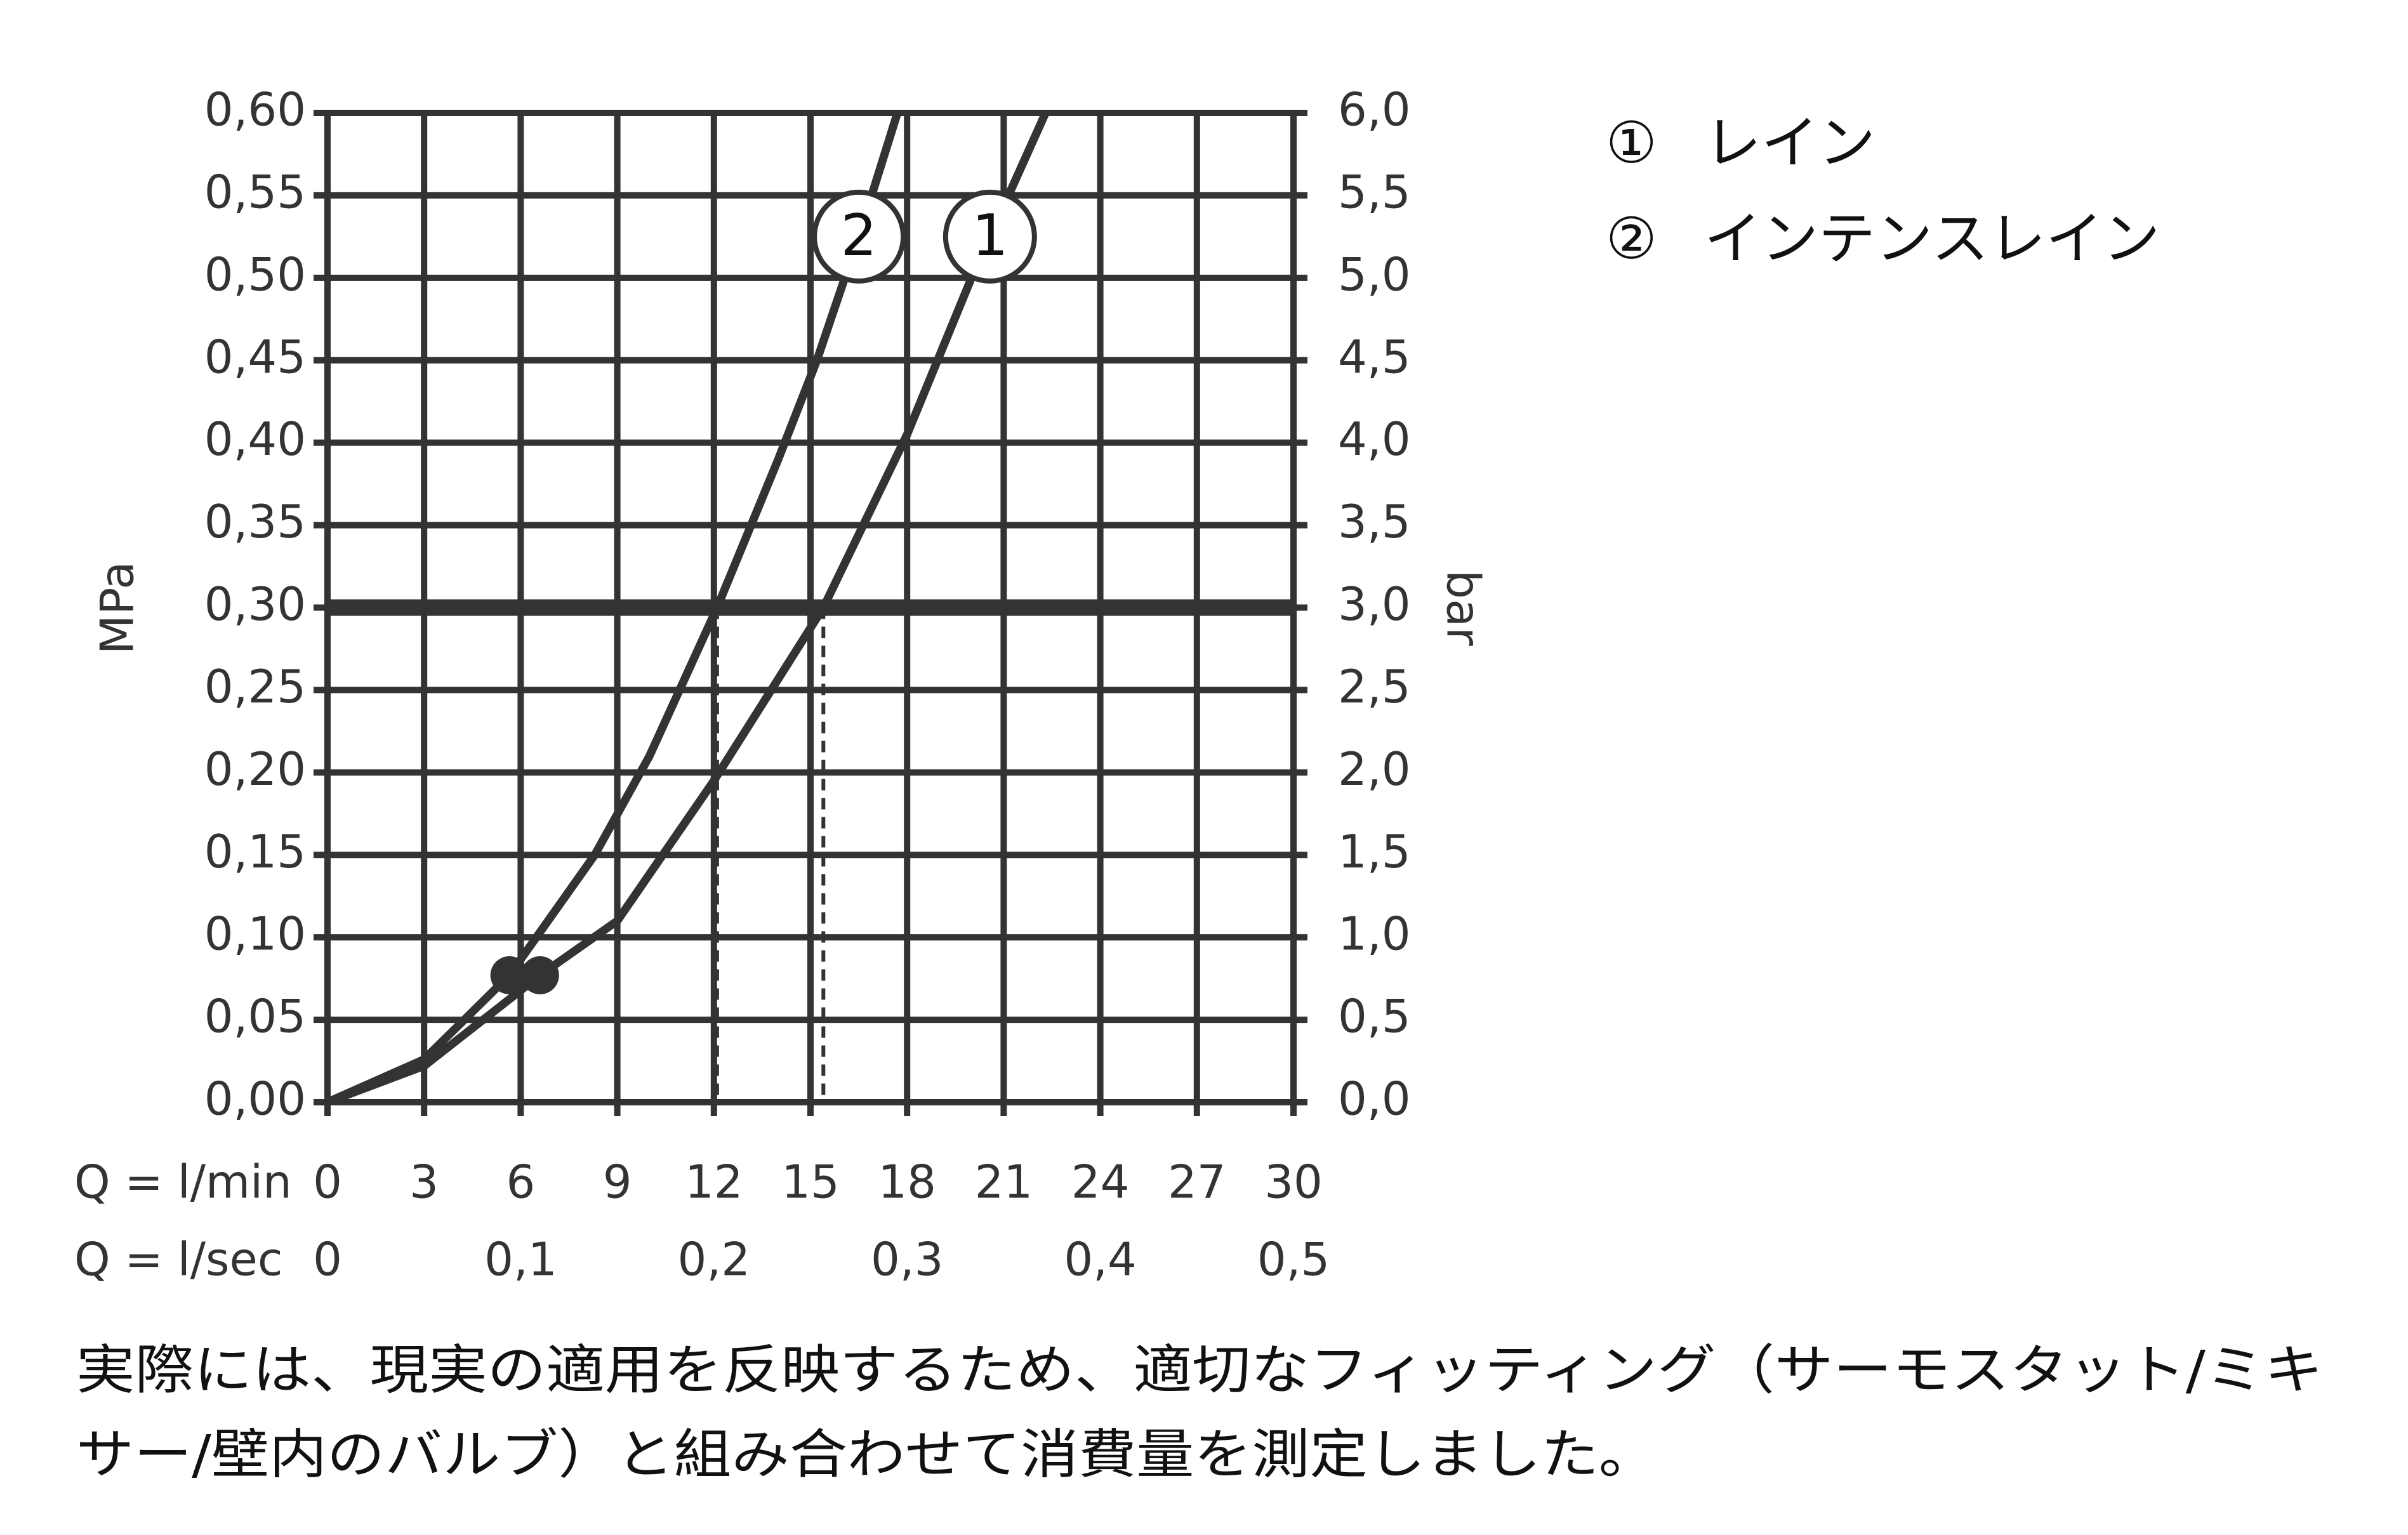 The height and width of the screenshot is (1535, 2408). What do you see at coordinates (1374, 851) in the screenshot?
I see `y2-tick-label: 1,5` at bounding box center [1374, 851].